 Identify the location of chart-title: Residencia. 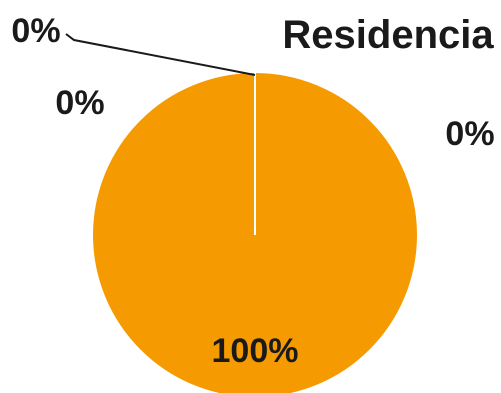
(388, 35).